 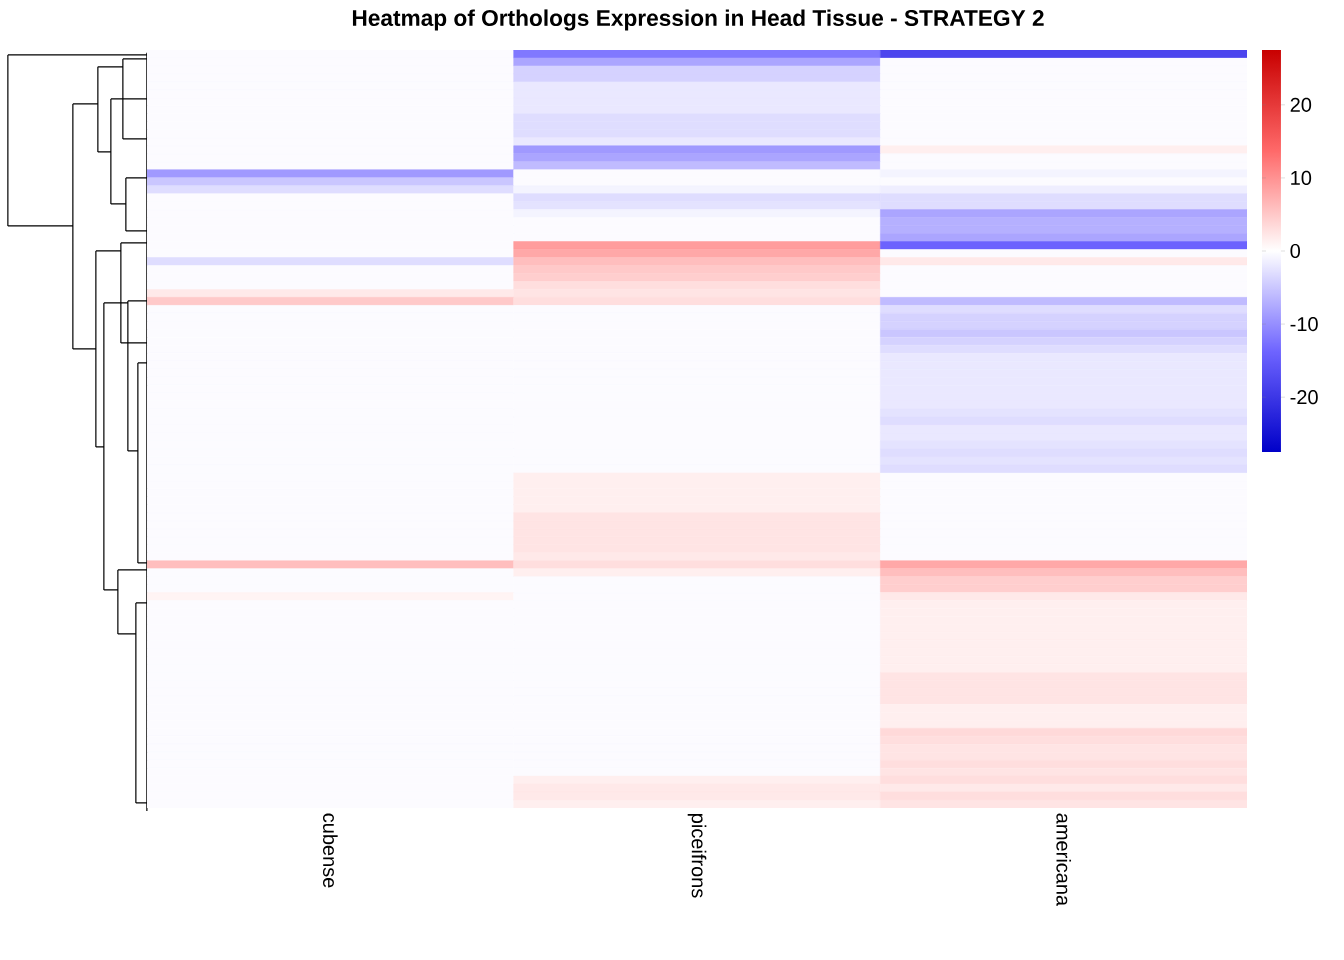 I want to click on x-tick-label: cubense, so click(x=330, y=850).